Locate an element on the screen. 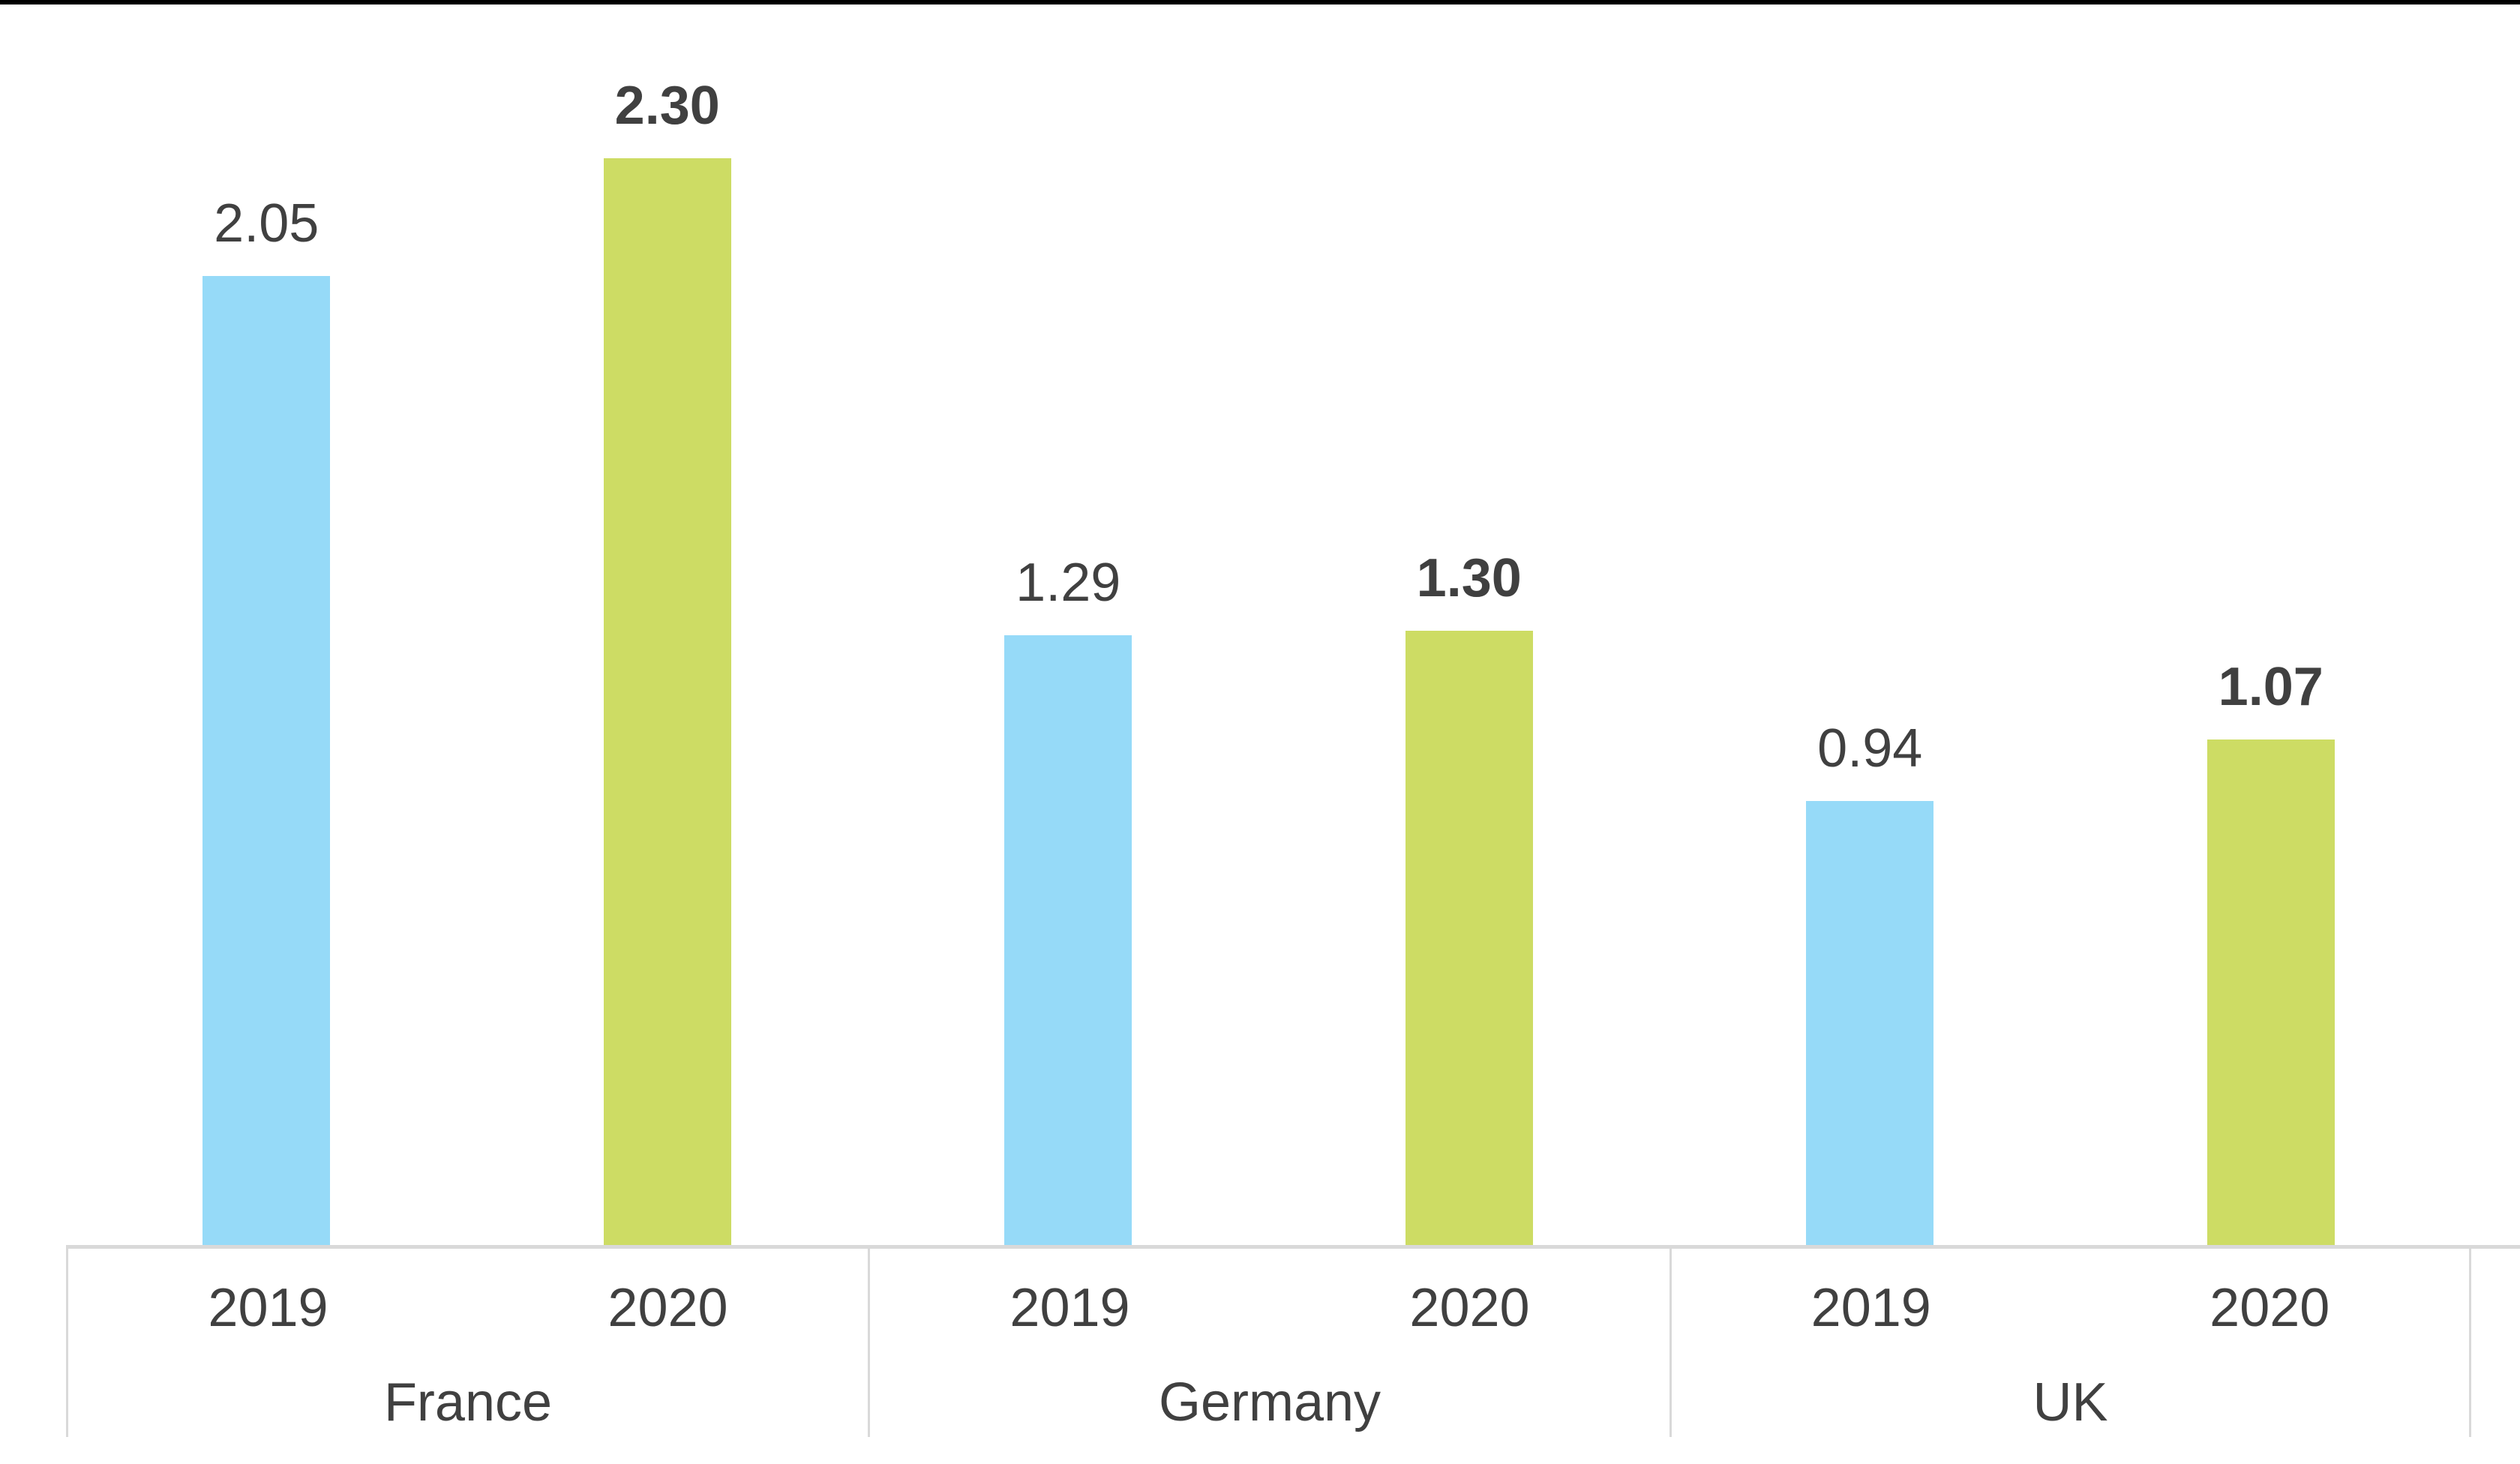 Image resolution: width=2520 pixels, height=1464 pixels. value-label-germany-2020: 1.30 is located at coordinates (1469, 578).